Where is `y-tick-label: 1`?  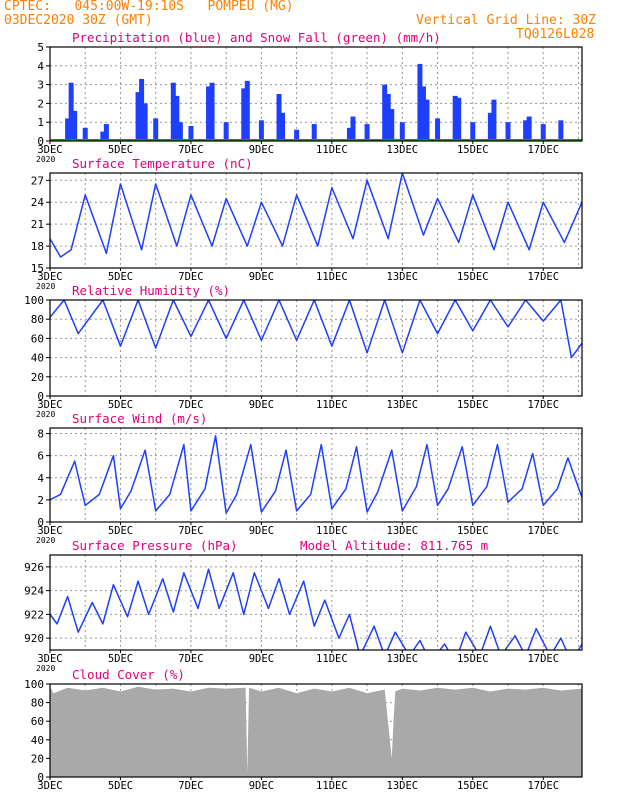
y-tick-label: 1 is located at coordinates (40, 122).